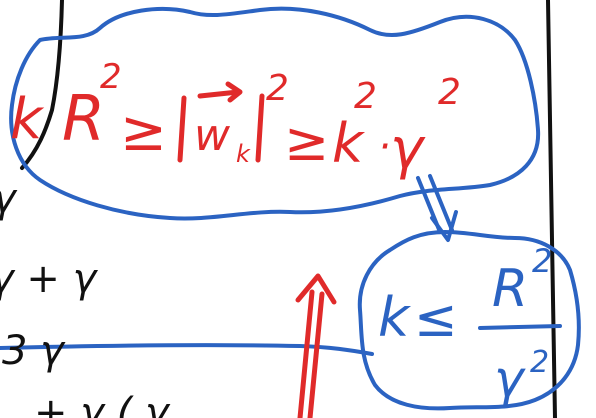 The width and height of the screenshot is (596, 418). What do you see at coordinates (243, 154) in the screenshot?
I see `eq-w-subscript: k` at bounding box center [243, 154].